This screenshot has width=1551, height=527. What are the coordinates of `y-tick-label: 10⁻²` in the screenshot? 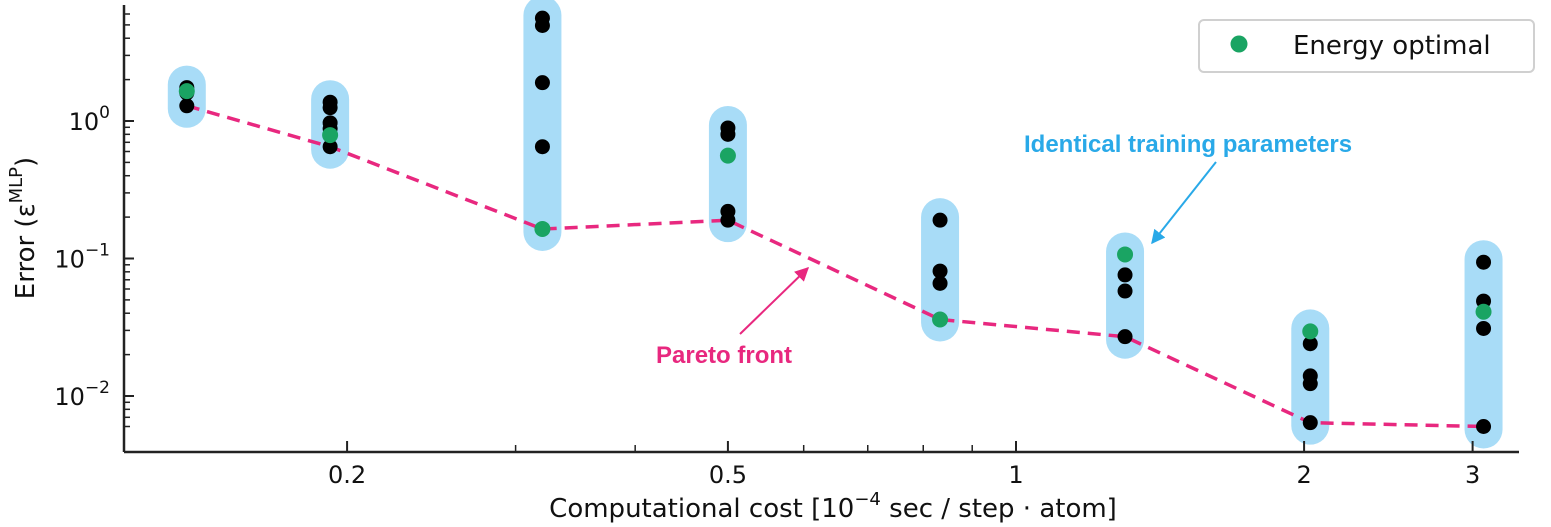 It's located at (82, 394).